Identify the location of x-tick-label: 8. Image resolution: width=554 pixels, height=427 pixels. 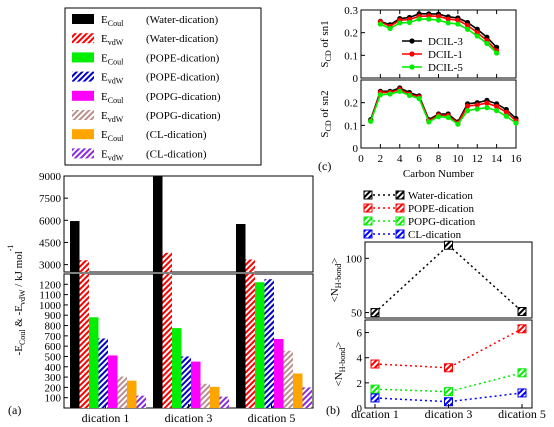
(439, 159).